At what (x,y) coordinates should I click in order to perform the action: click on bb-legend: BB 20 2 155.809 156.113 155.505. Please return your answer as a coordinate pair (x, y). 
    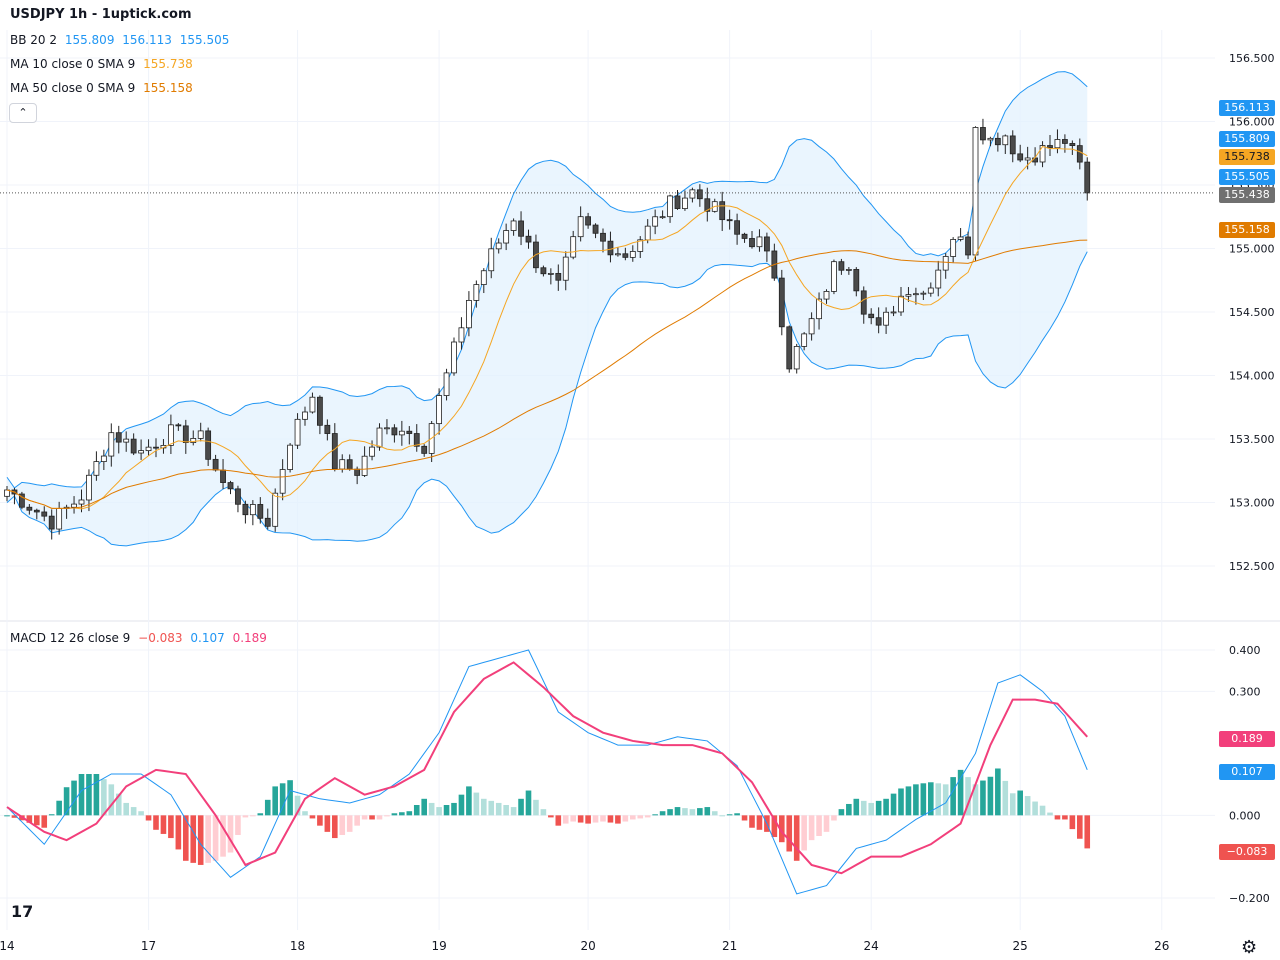
    Looking at the image, I should click on (121, 40).